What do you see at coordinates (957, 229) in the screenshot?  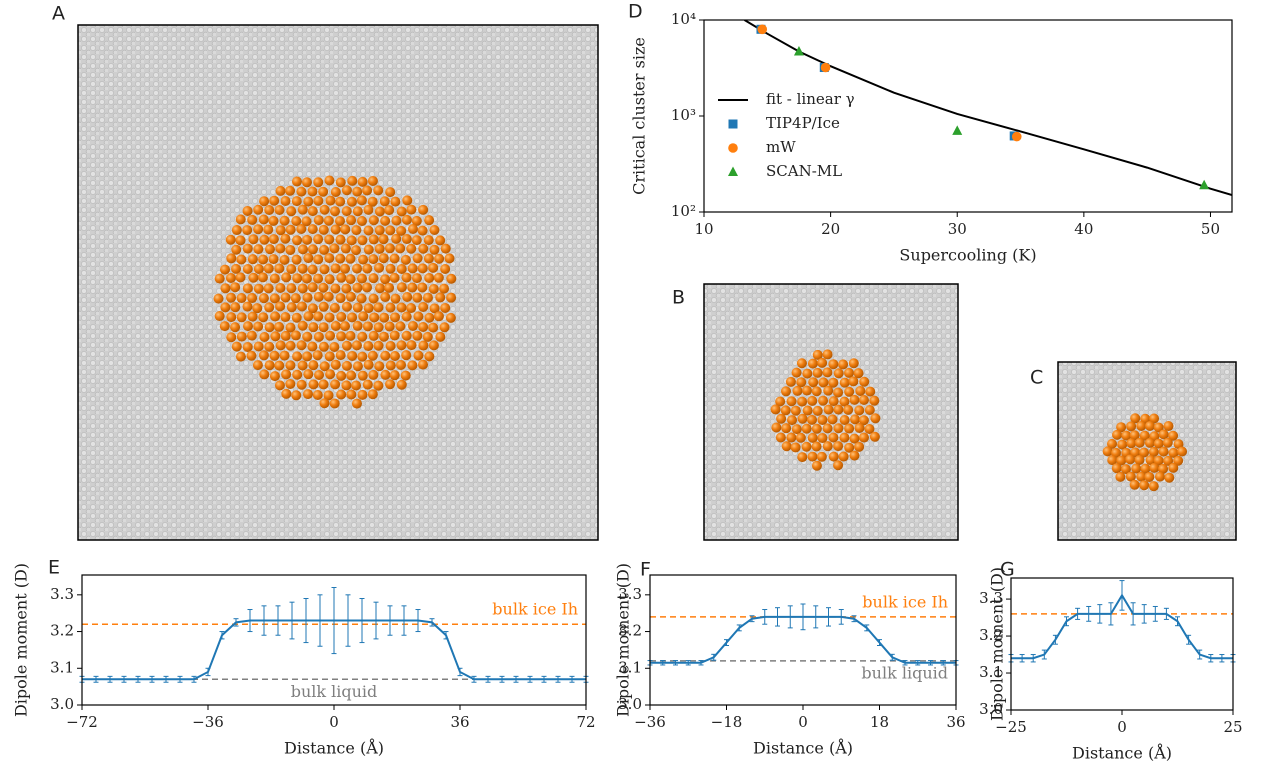 I see `x-tick-label: 30` at bounding box center [957, 229].